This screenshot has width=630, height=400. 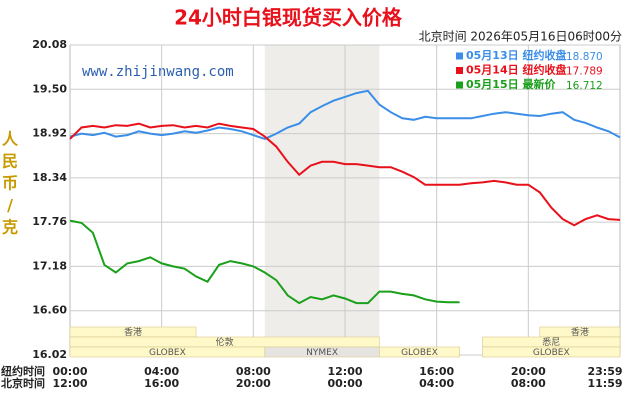 I want to click on x-row-name: 北京时间, so click(x=23, y=383).